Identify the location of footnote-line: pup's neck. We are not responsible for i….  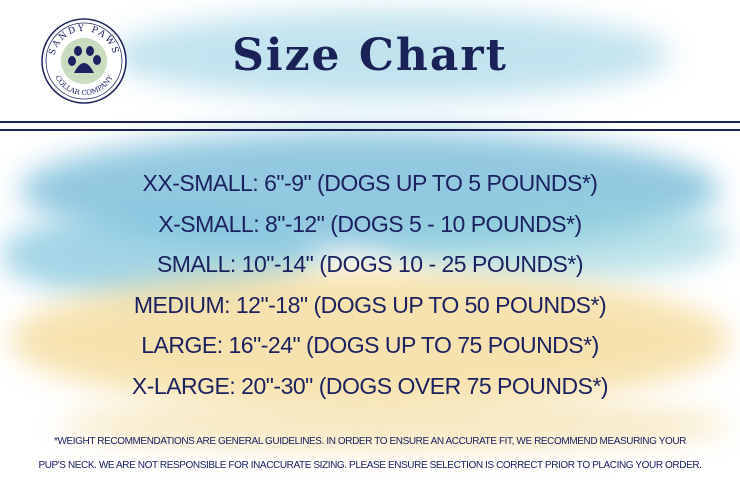
(370, 465).